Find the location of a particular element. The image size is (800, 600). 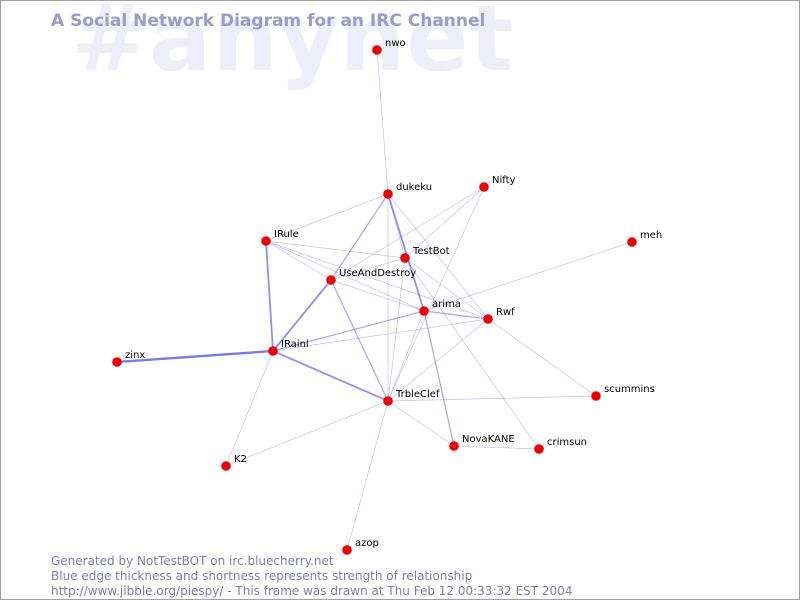

node-trbleclef: TrbleClef is located at coordinates (411, 397).